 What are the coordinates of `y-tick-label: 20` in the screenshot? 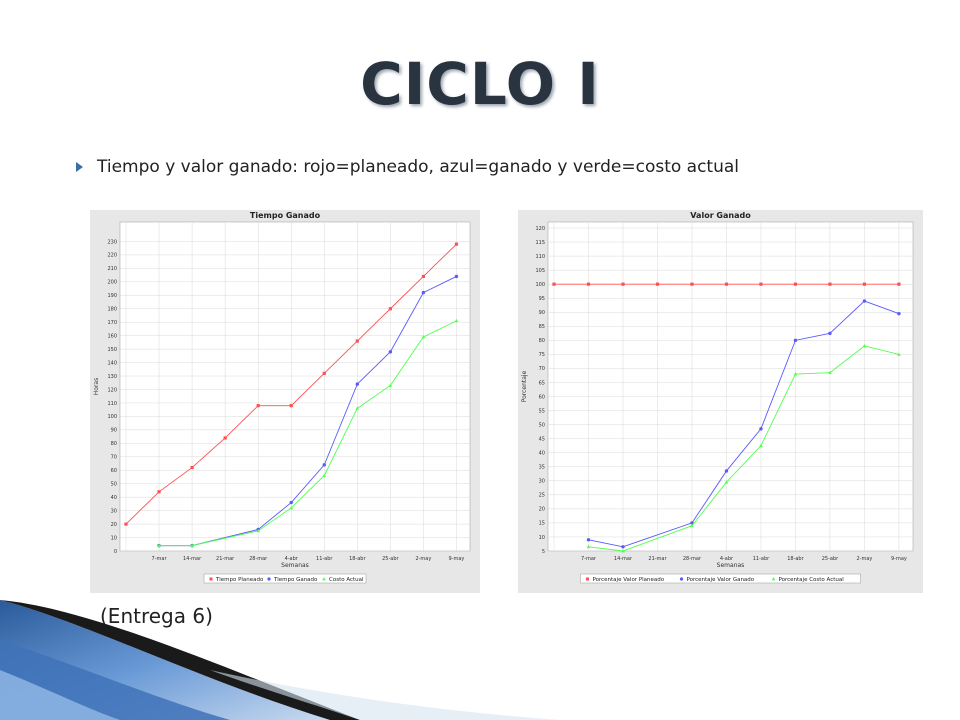 It's located at (542, 510).